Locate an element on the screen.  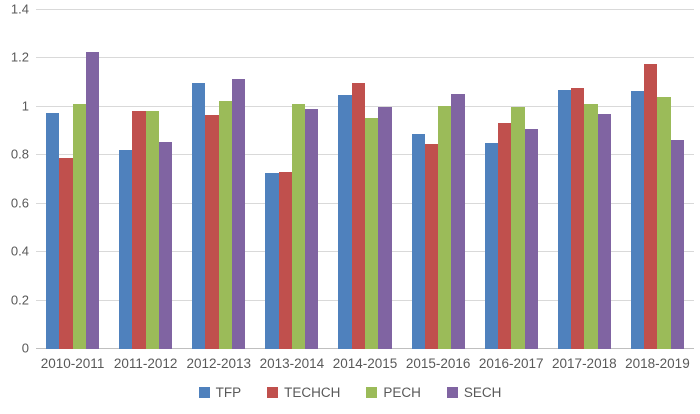
legend-item-sech: SECH is located at coordinates (474, 392).